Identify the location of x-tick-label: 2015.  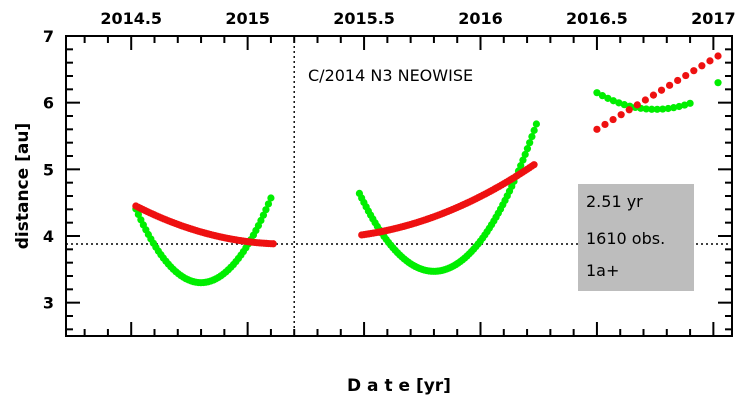
(247, 18).